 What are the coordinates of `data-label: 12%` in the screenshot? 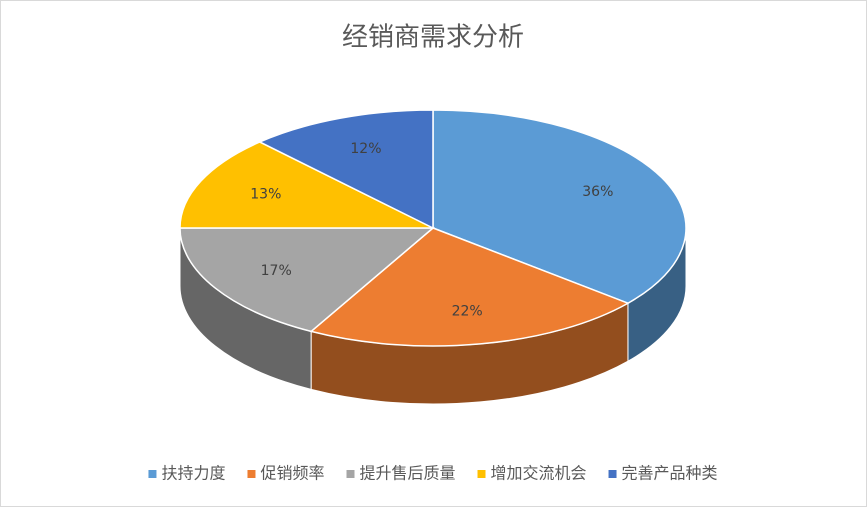 It's located at (365, 149).